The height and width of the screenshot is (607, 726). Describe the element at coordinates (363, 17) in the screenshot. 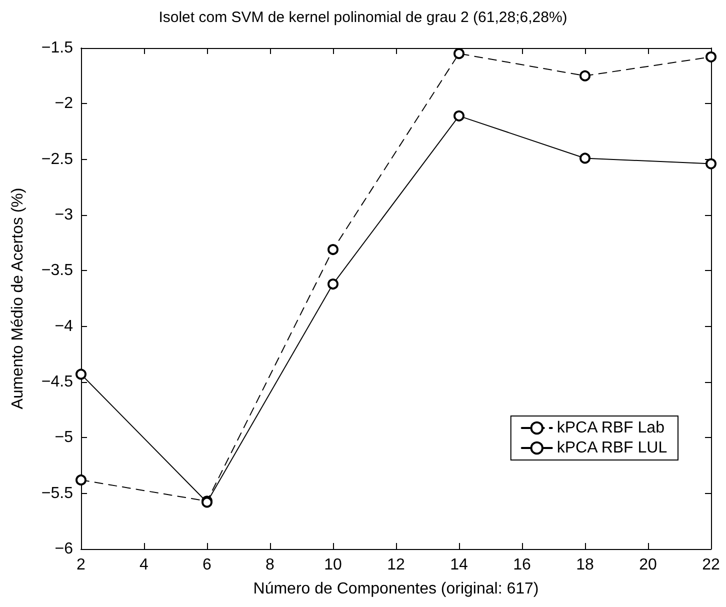

I see `chart-title: Isolet com SVM de kernel polinomial de grau 2 (61,28;6,28%)` at that location.